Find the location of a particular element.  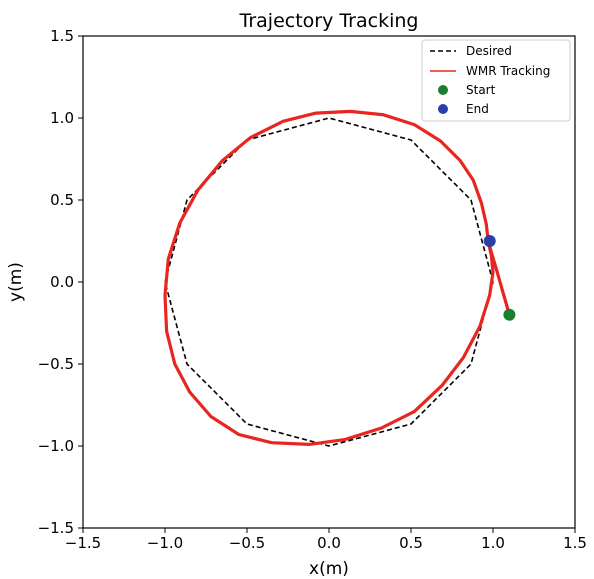

x-tick-label: 1.0 is located at coordinates (493, 543).